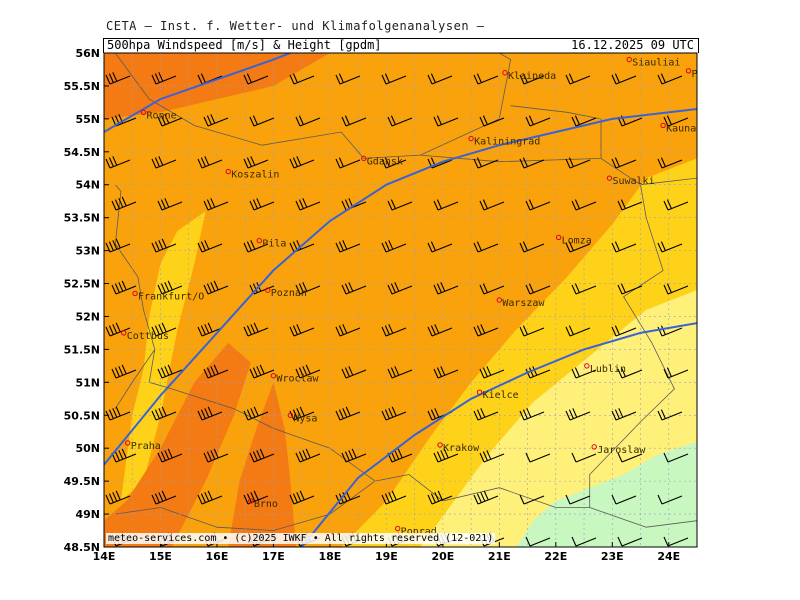 This screenshot has width=800, height=600. Describe the element at coordinates (87, 316) in the screenshot. I see `lat-tick-label: 52N` at that location.